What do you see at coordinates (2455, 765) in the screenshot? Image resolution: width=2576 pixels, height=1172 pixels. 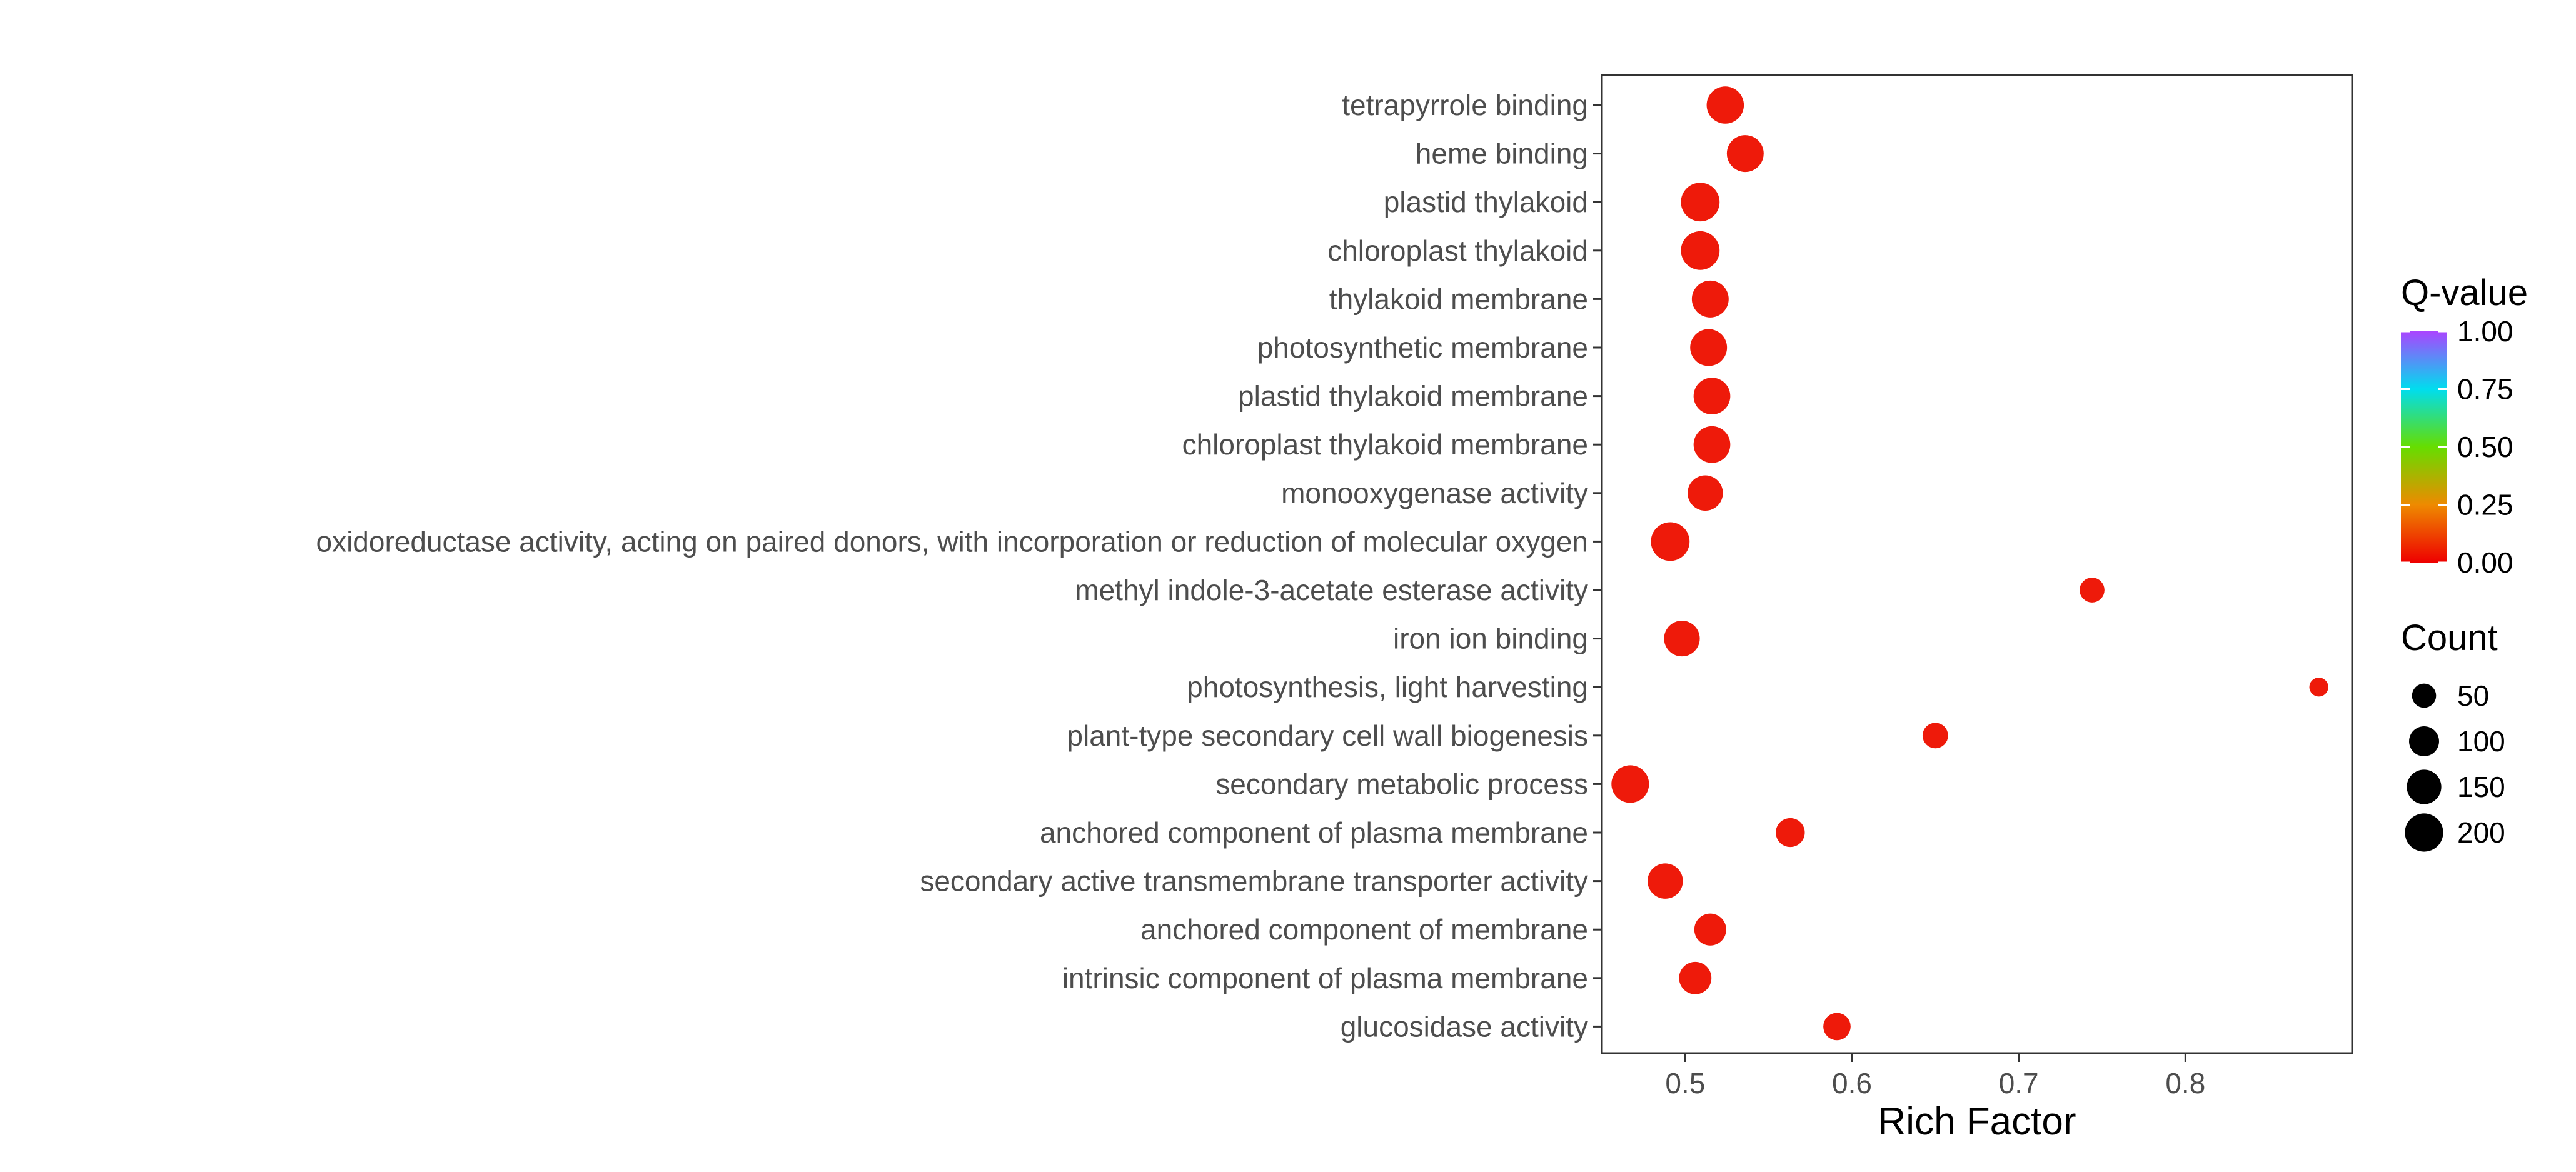 I see `count-legend-items: 50 100 150 200` at bounding box center [2455, 765].